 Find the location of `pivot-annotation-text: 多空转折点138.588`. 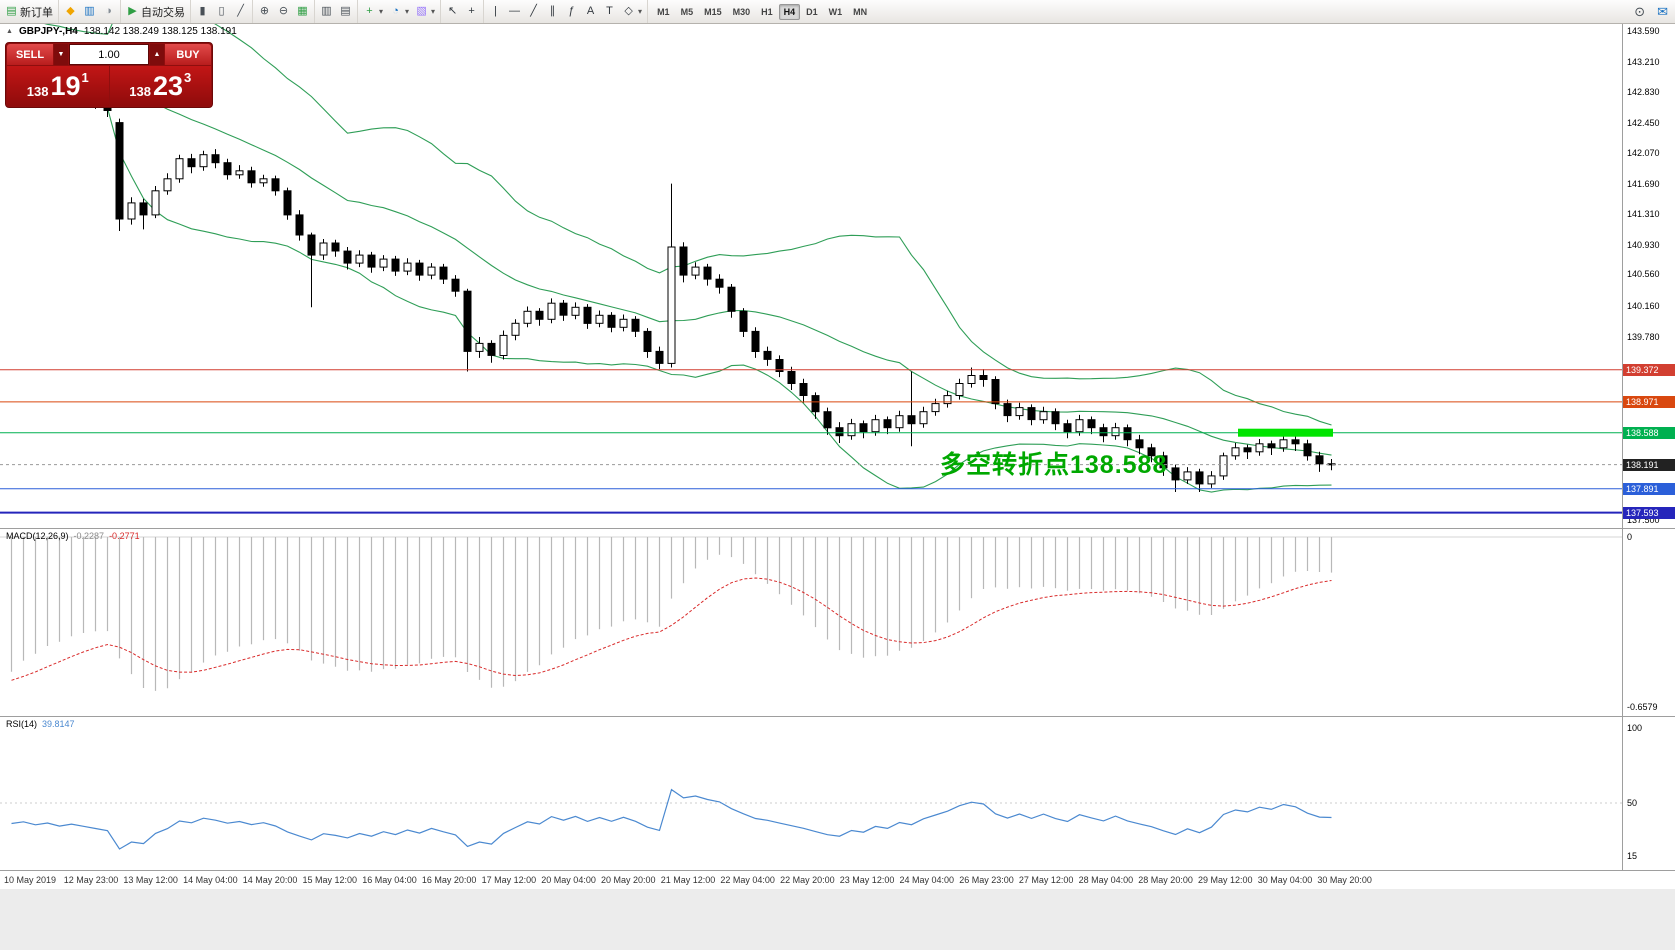

pivot-annotation-text: 多空转折点138.588 is located at coordinates (1054, 465).